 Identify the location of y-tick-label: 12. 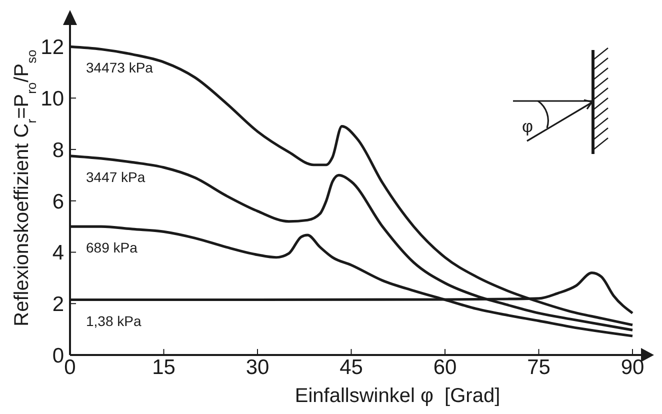
(52, 48).